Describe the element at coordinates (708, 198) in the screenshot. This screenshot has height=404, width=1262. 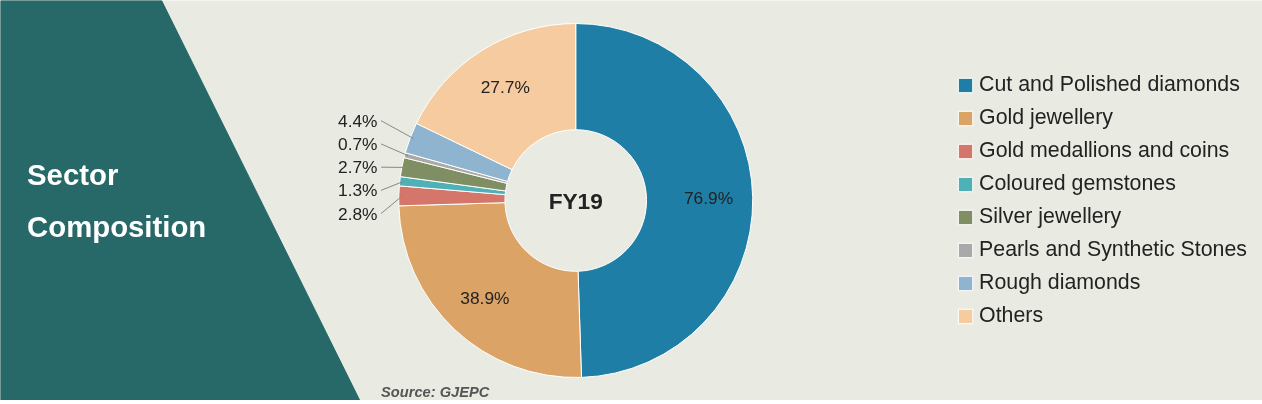
I see `data-label: 76.9%` at that location.